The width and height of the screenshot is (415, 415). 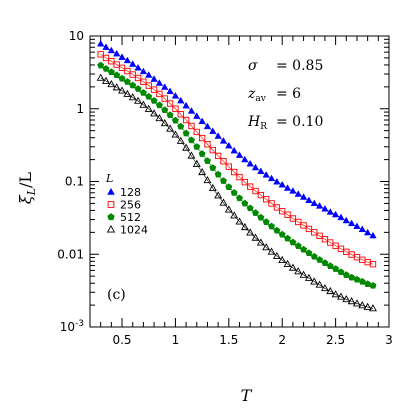 I want to click on legend-title: L, so click(x=109, y=178).